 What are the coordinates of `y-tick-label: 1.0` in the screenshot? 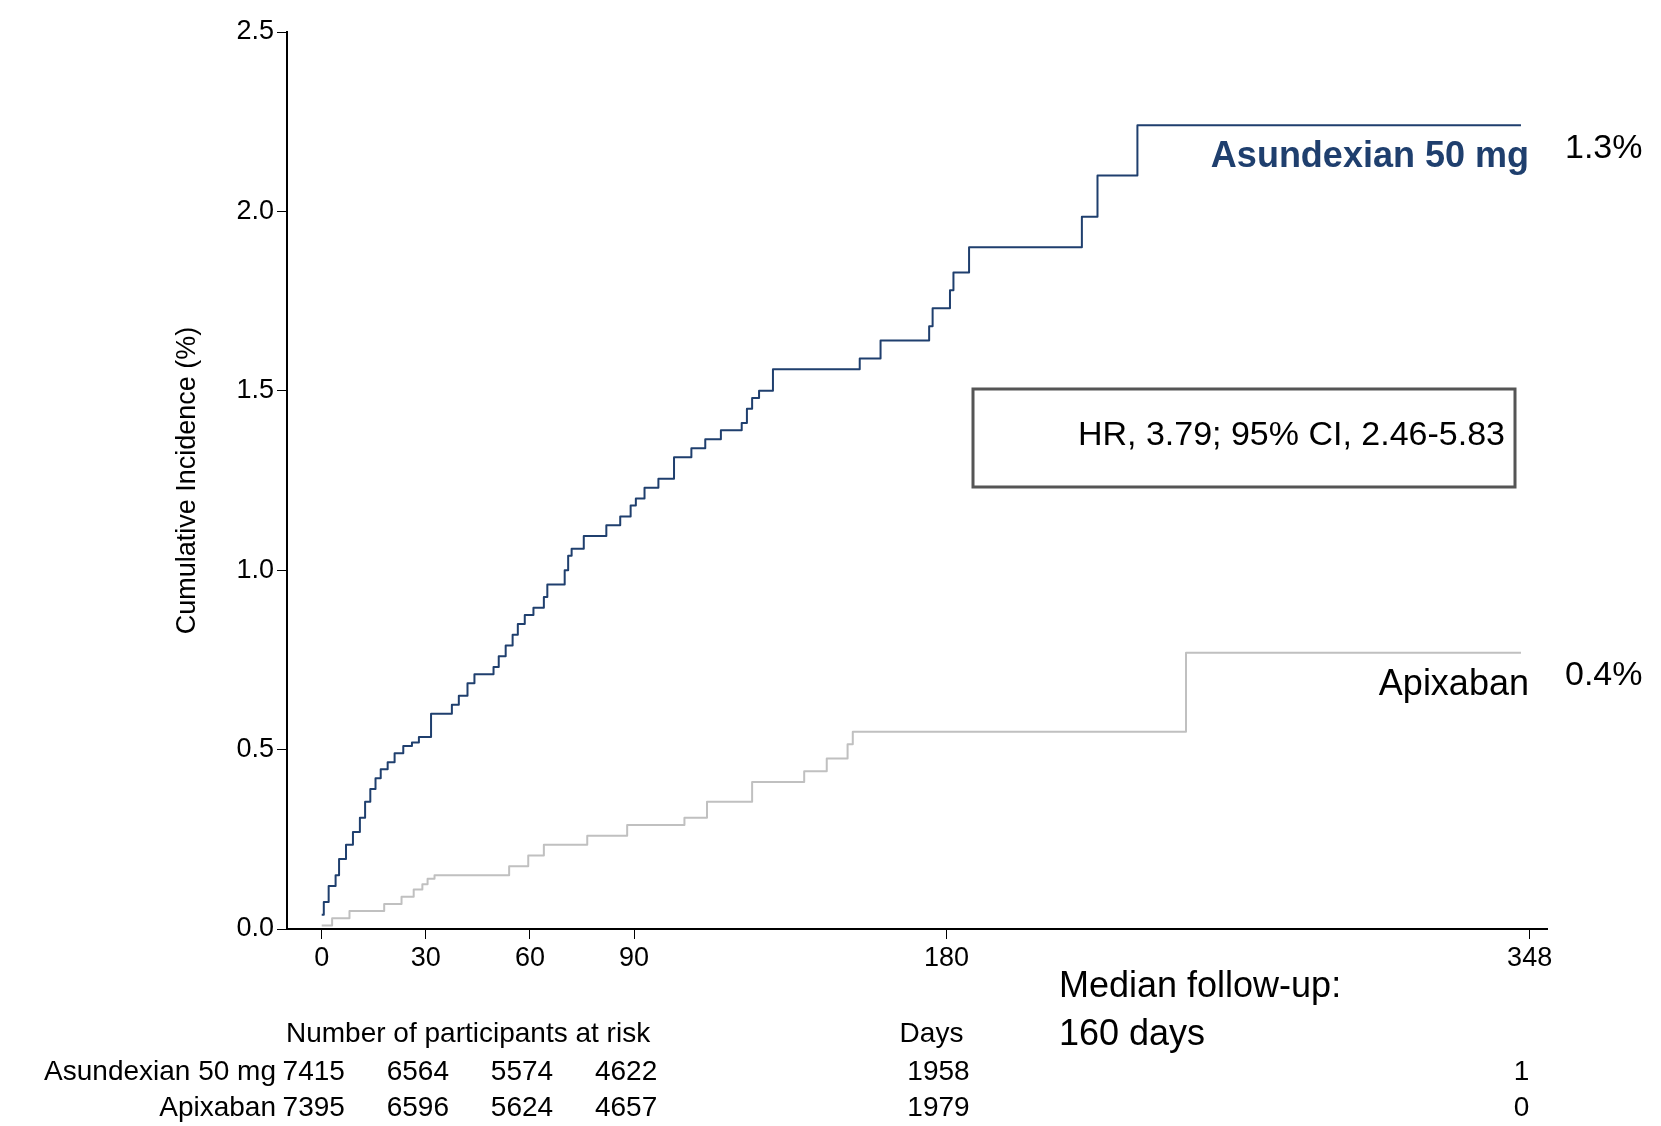 It's located at (255, 568).